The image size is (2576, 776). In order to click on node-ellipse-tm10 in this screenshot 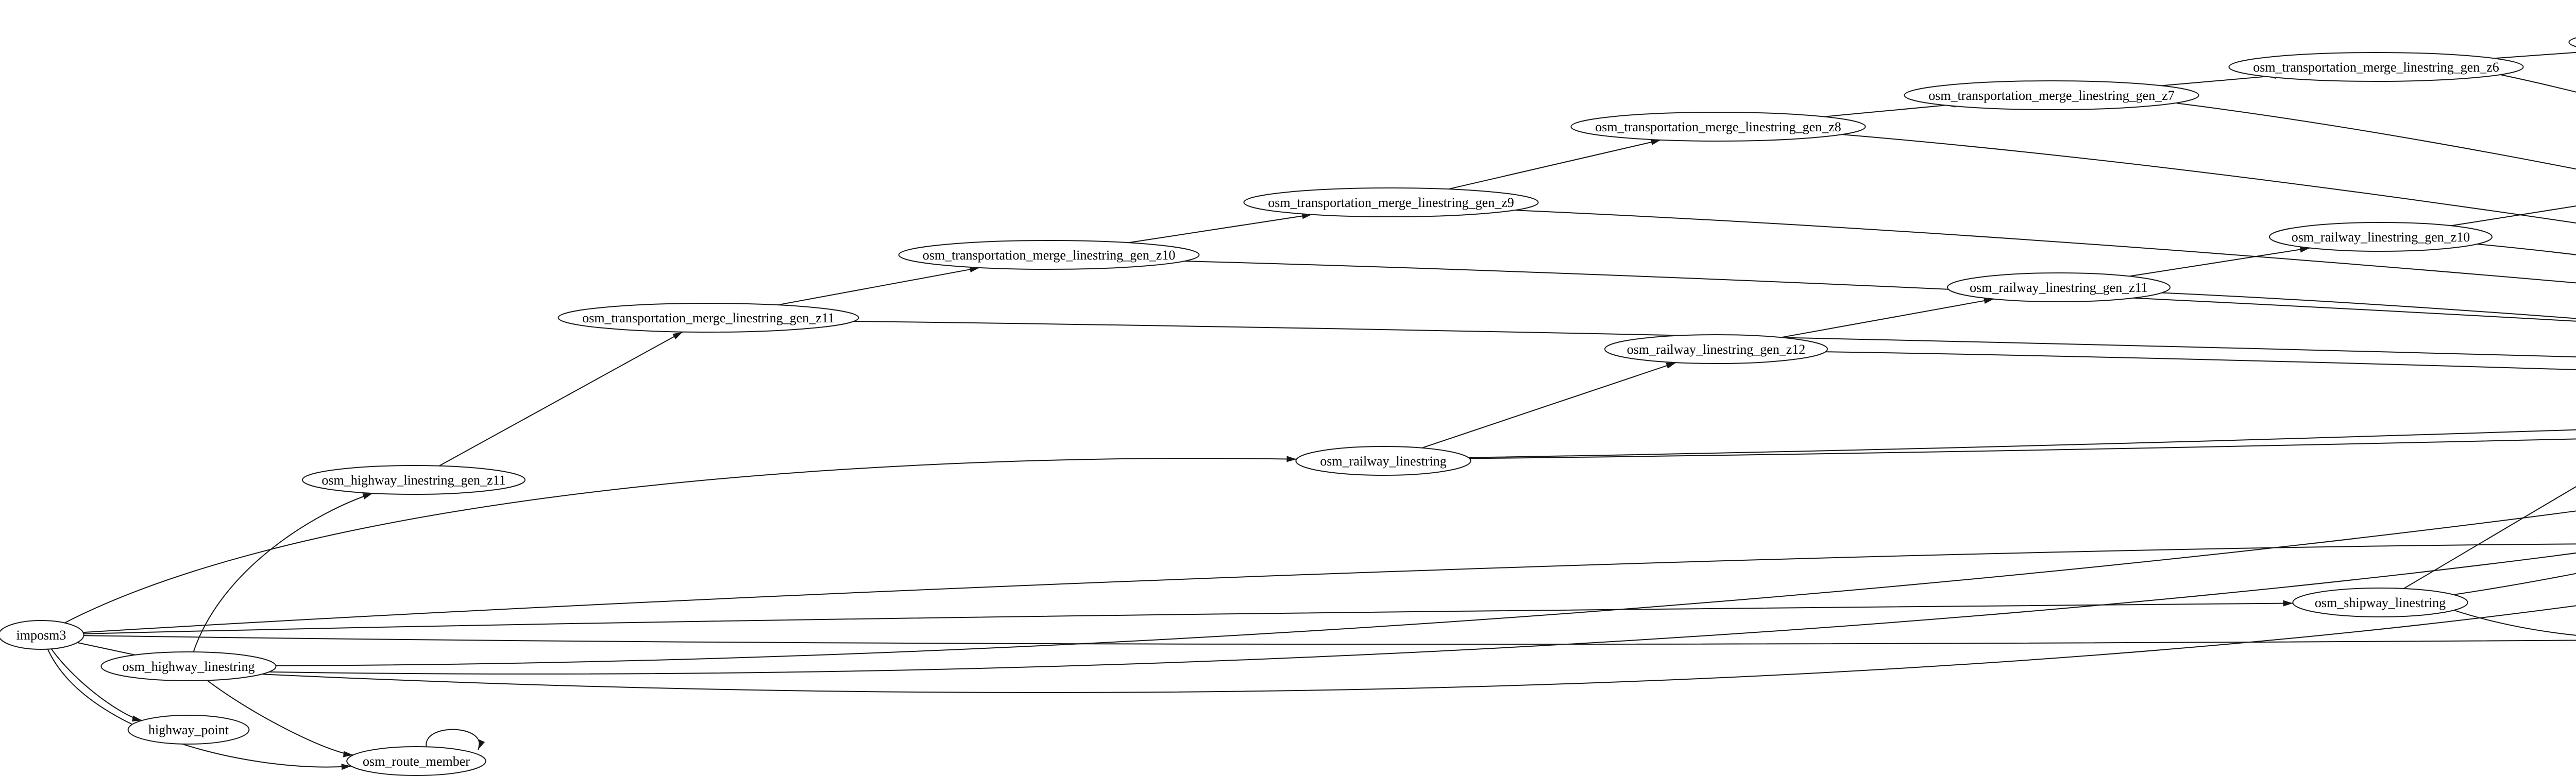, I will do `click(1049, 255)`.